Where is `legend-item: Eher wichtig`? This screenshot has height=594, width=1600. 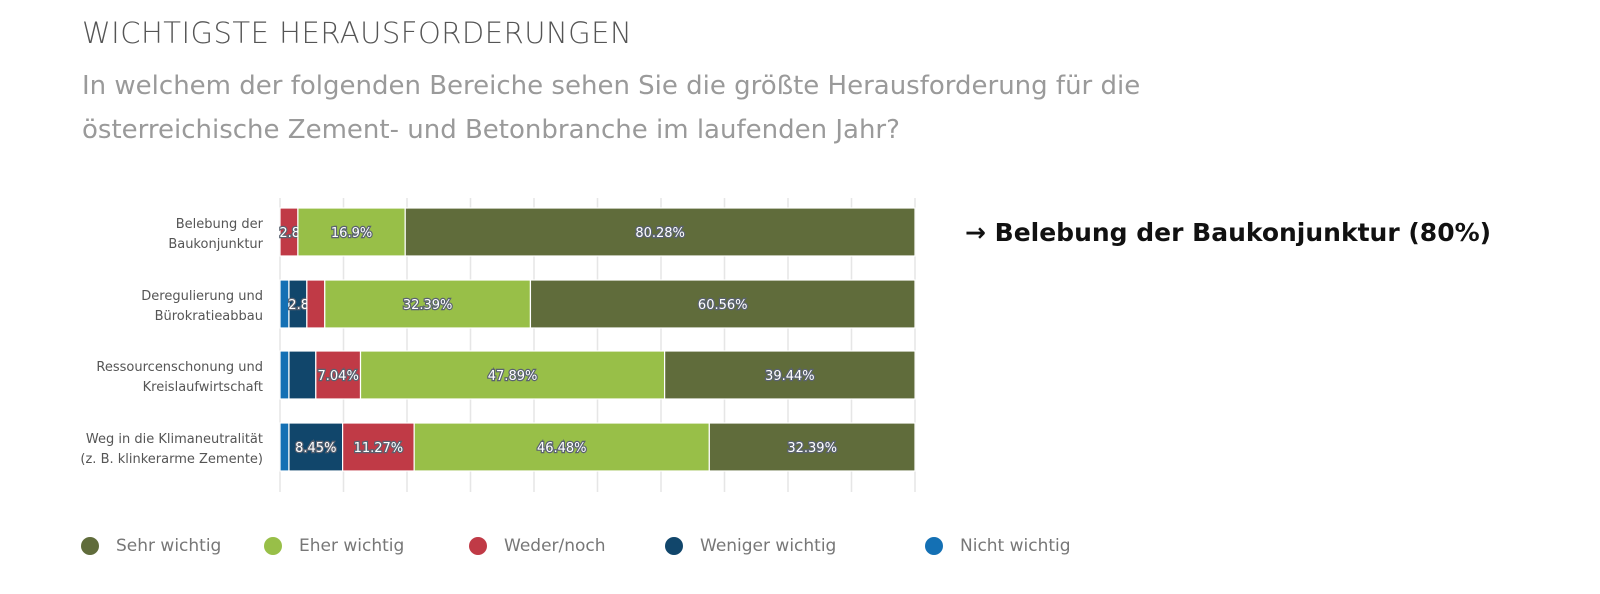
legend-item: Eher wichtig is located at coordinates (334, 546).